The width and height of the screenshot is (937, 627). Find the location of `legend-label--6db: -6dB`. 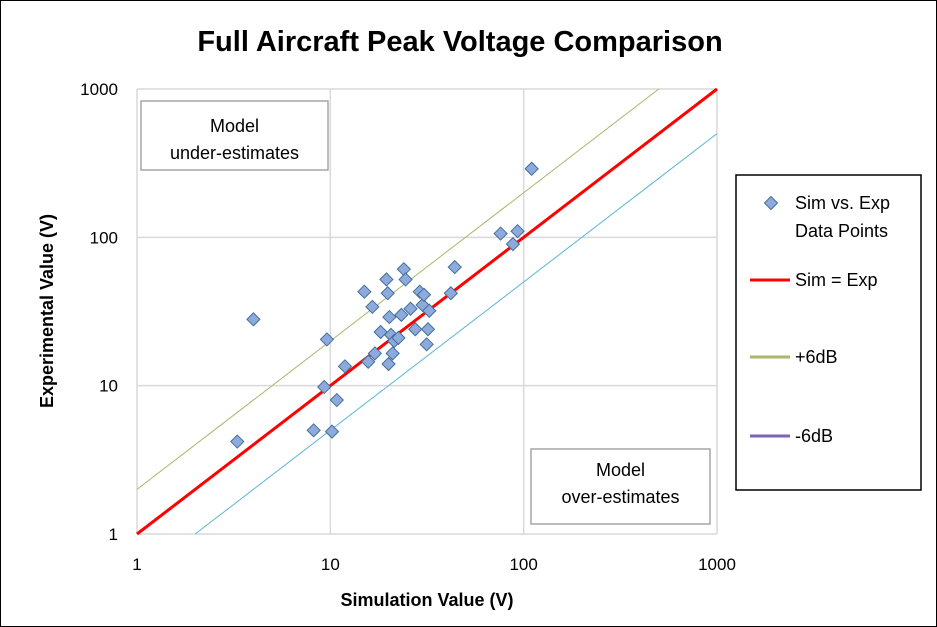

legend-label--6db: -6dB is located at coordinates (814, 436).